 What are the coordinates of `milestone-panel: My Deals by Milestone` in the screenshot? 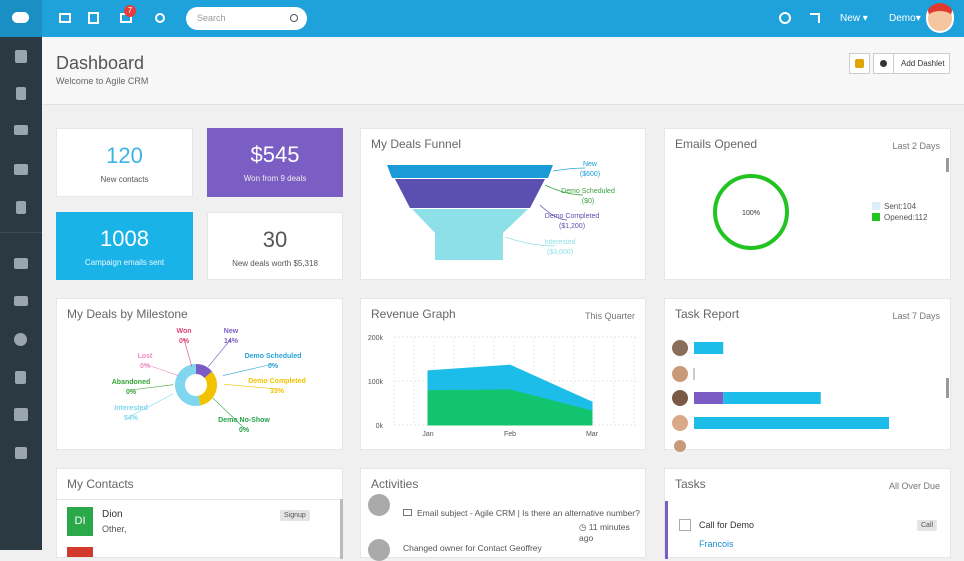 It's located at (199, 374).